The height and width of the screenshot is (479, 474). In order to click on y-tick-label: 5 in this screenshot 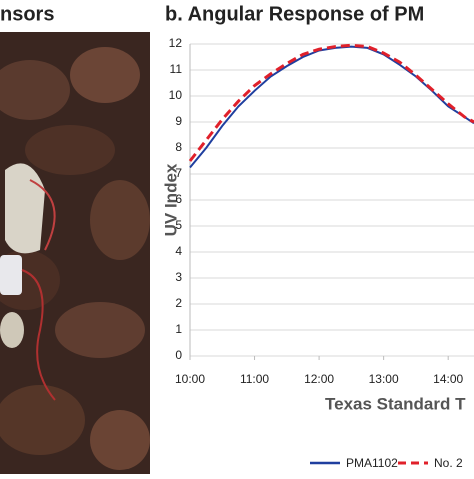, I will do `click(178, 225)`.